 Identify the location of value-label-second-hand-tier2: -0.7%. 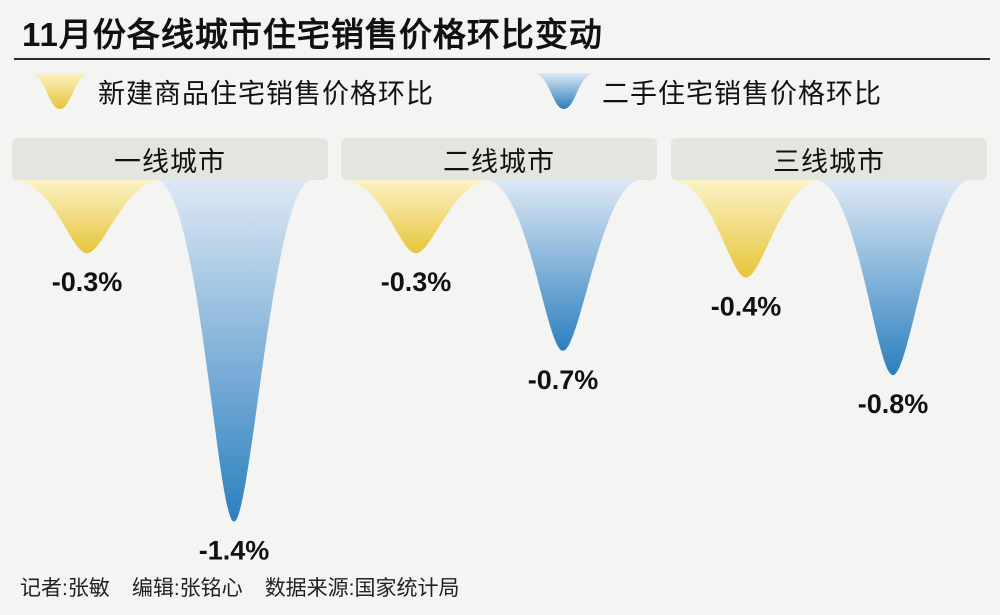
(563, 380).